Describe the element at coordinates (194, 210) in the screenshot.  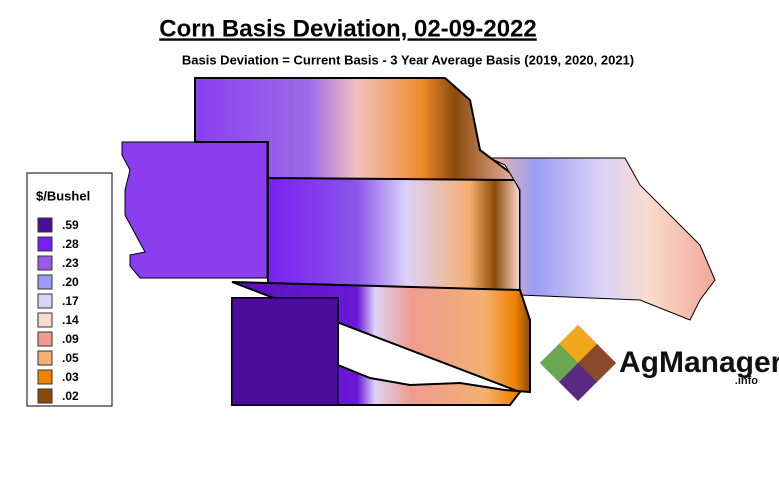
I see `colorado-region` at that location.